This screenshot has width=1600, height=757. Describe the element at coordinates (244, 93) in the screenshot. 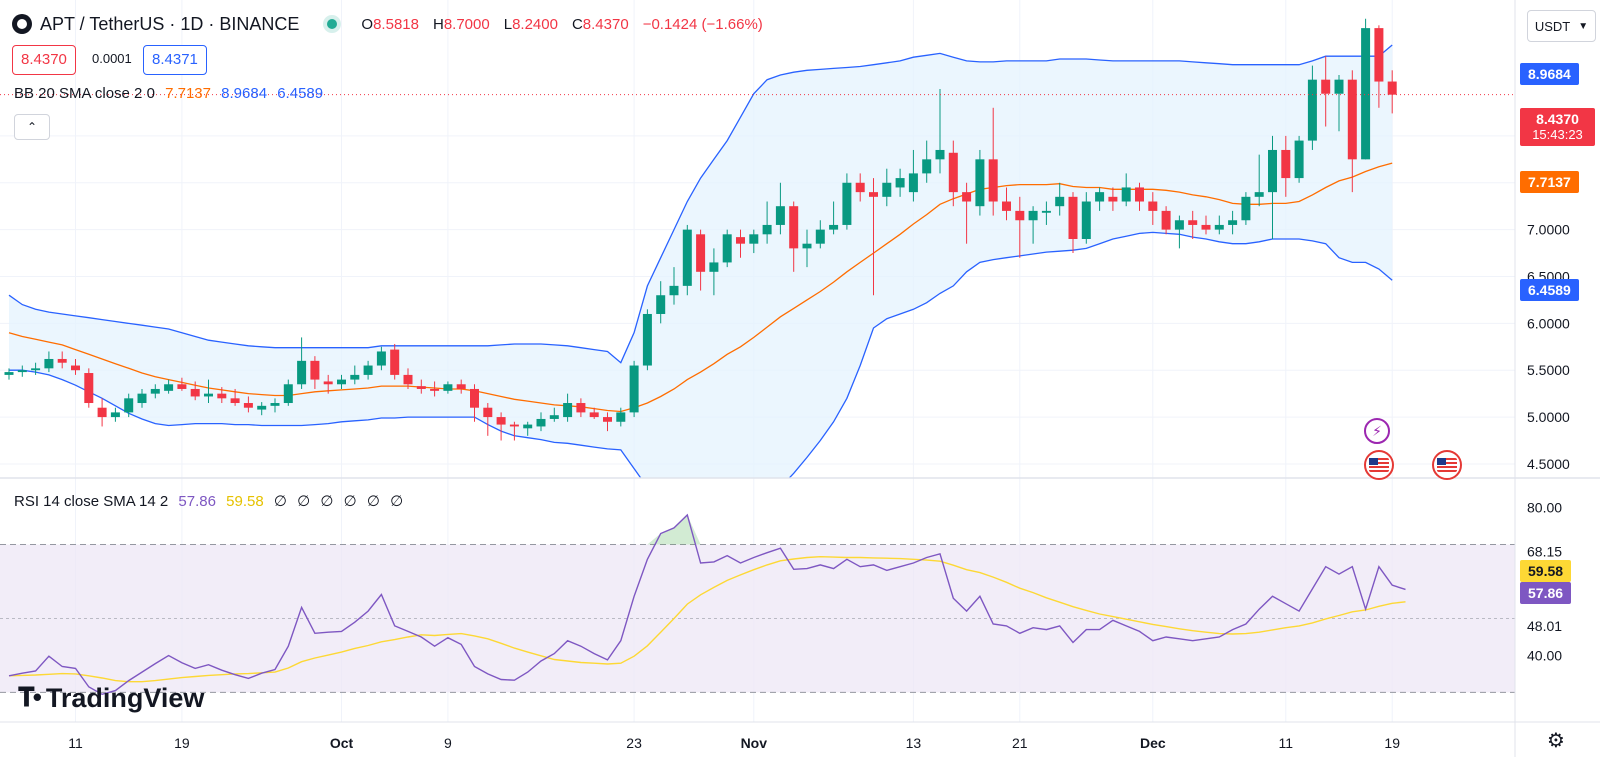

I see `bb-upper-value: 8.9684` at that location.